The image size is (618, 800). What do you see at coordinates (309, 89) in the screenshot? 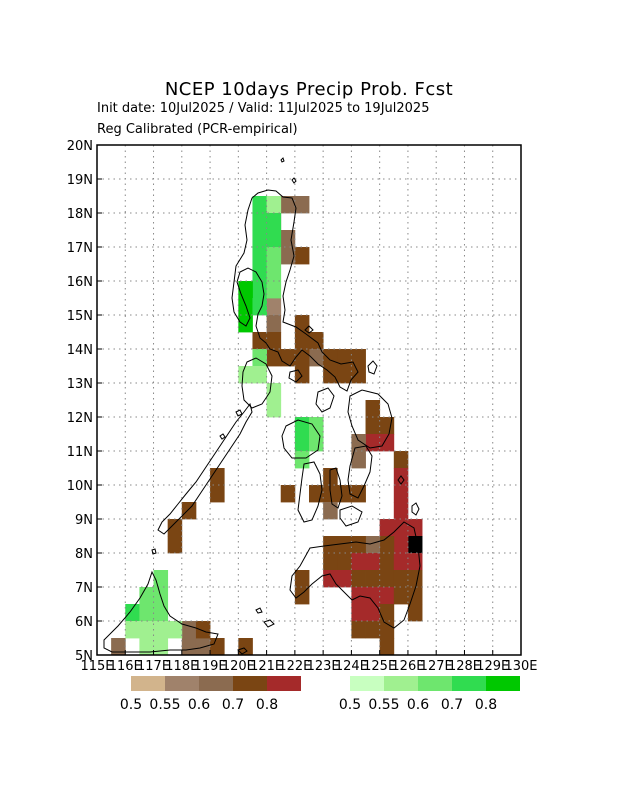
I see `chart-title: NCEP 10days Precip Prob. Fcst` at bounding box center [309, 89].